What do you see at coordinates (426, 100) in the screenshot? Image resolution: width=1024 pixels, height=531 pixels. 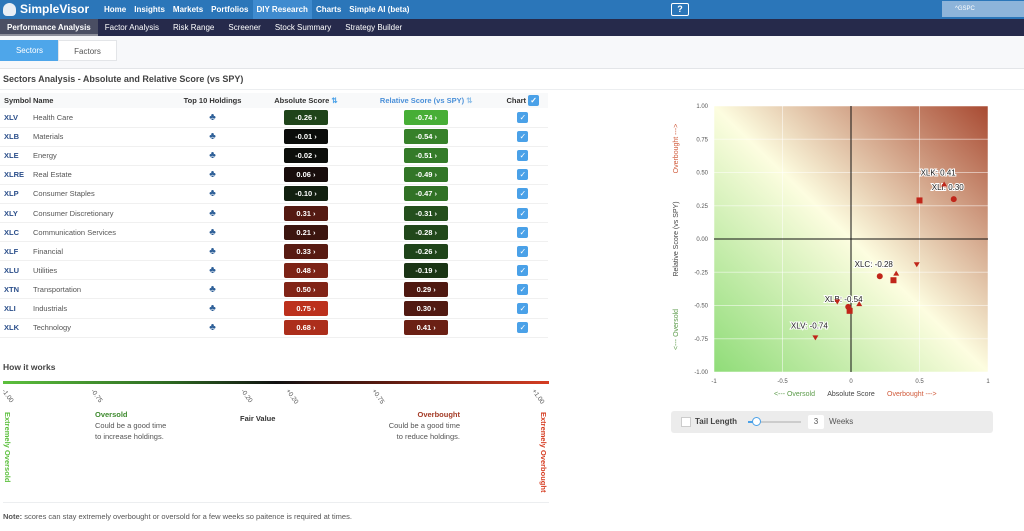 I see `header-relative-score: Relative Score (vs SPY) ⇅` at bounding box center [426, 100].